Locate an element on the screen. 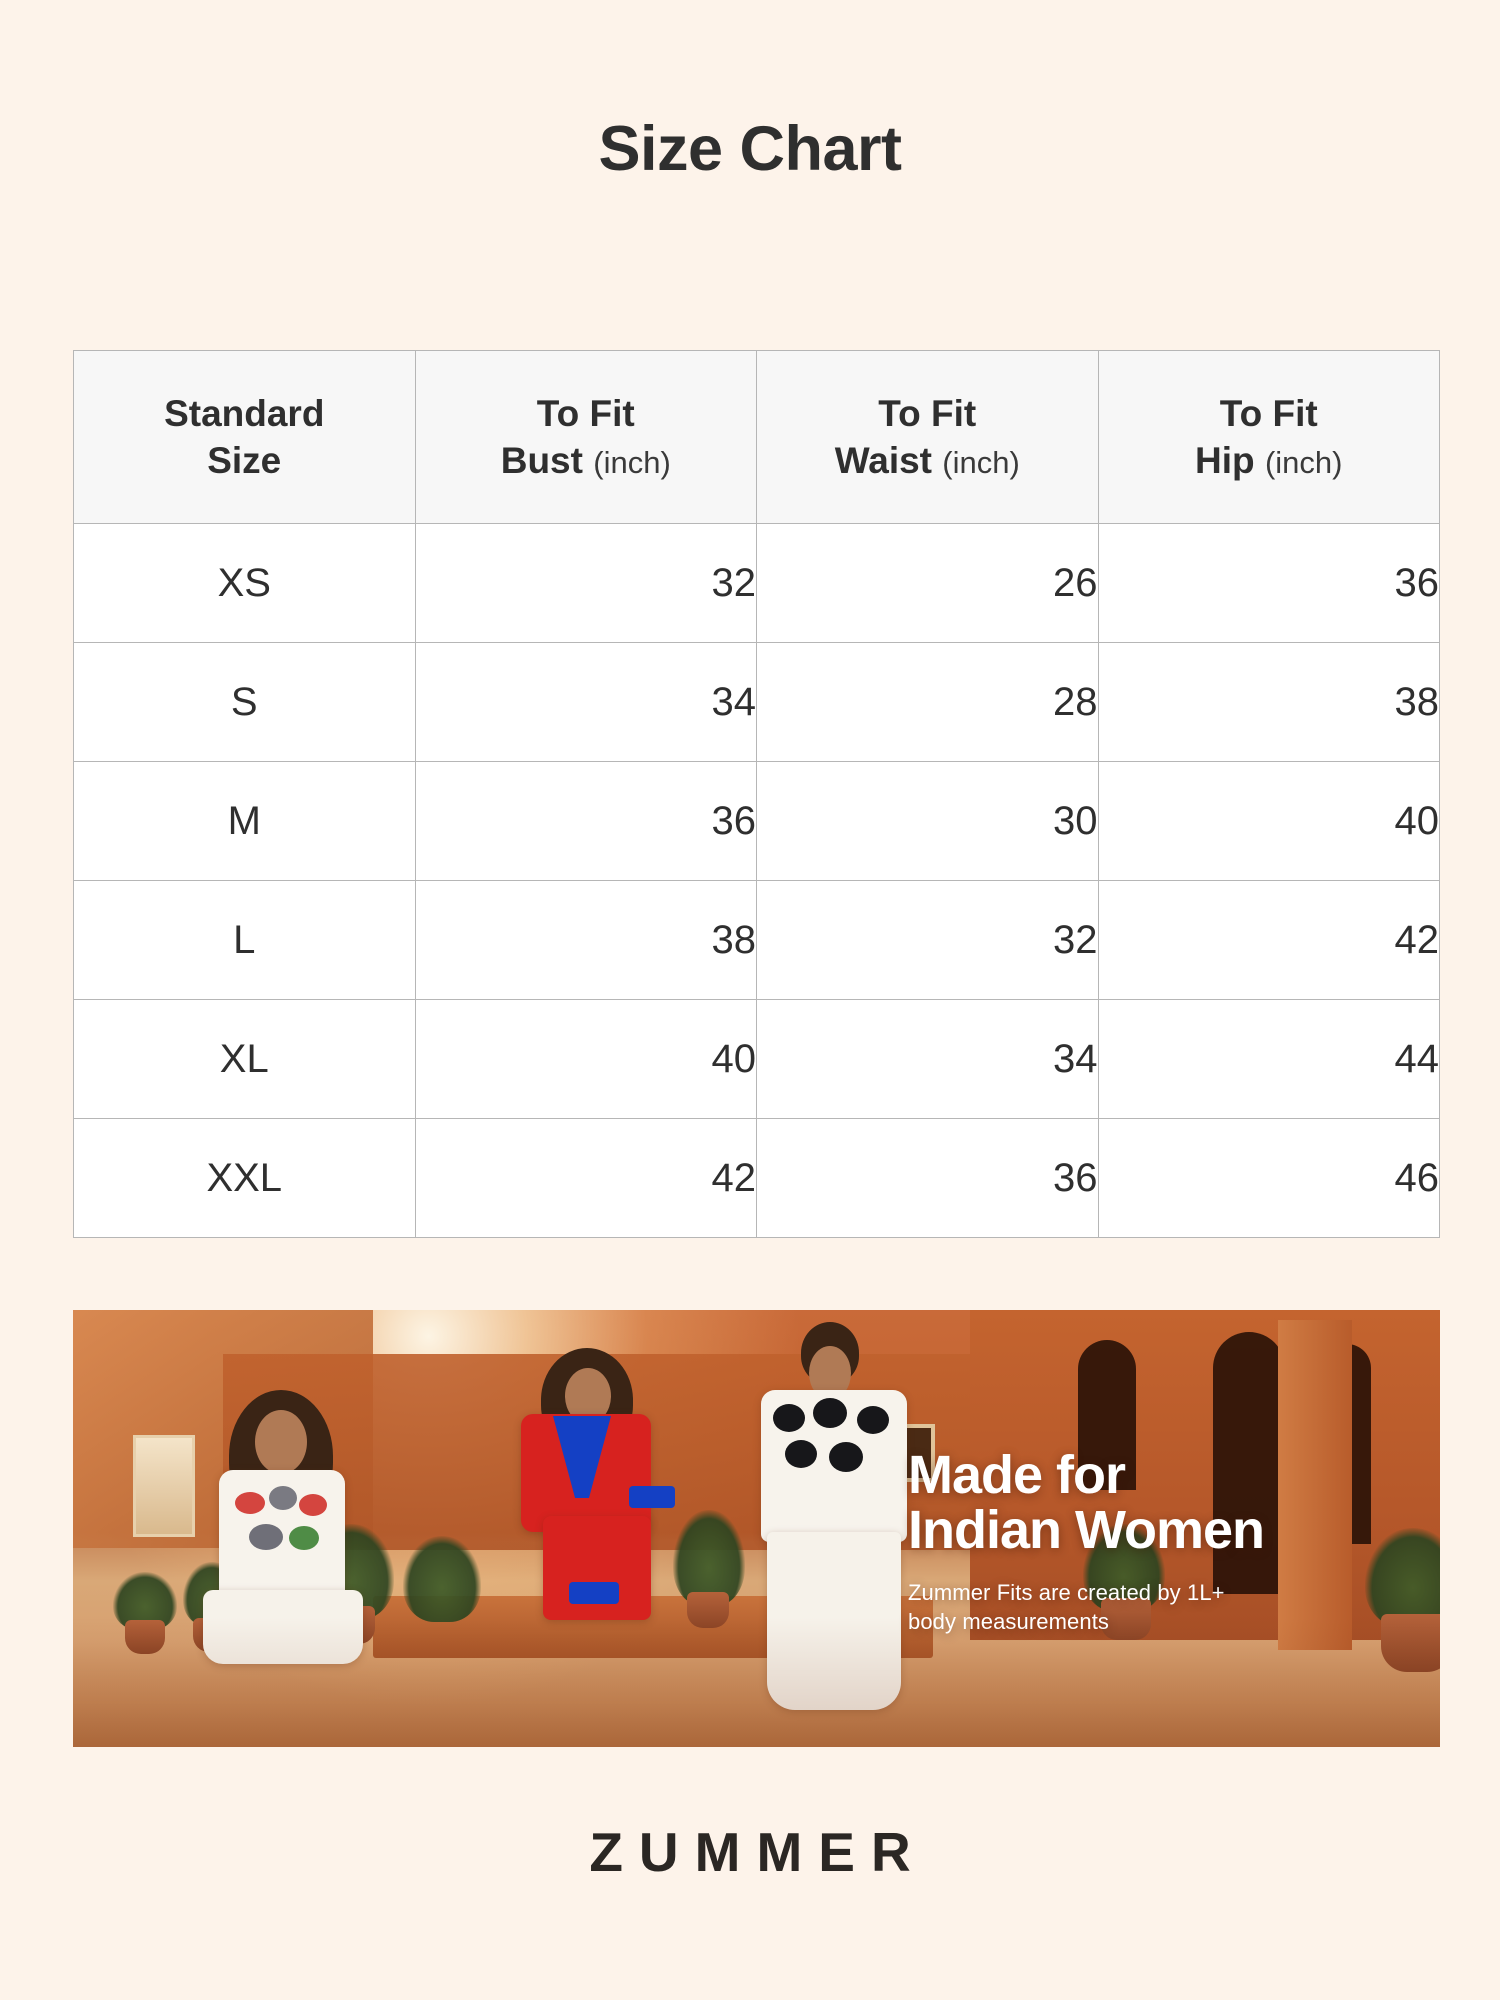  cell-size: XXL is located at coordinates (244, 1178).